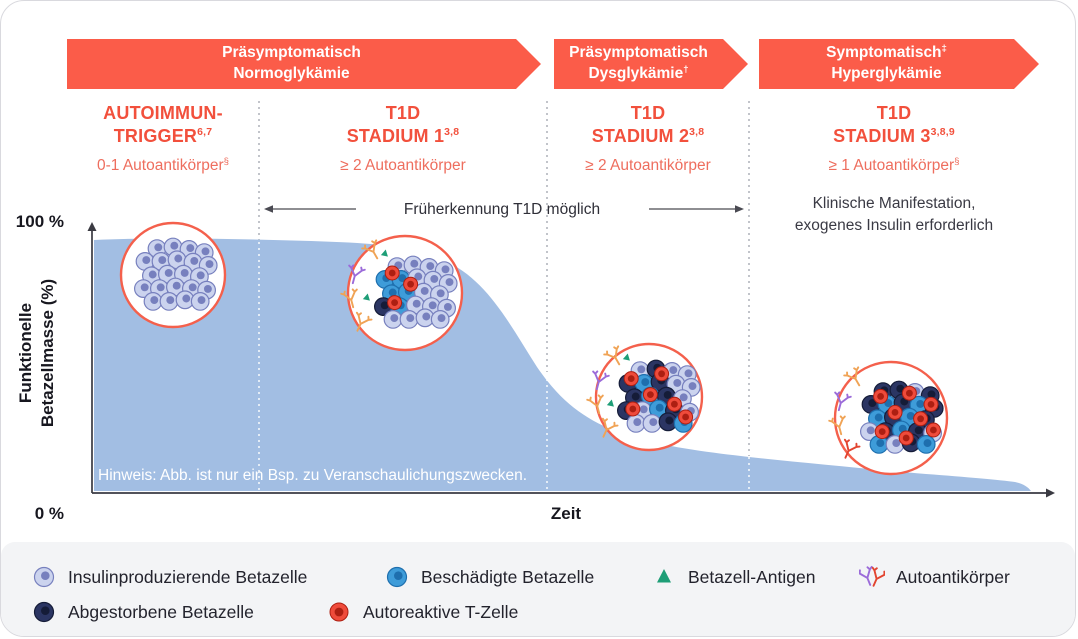  What do you see at coordinates (894, 203) in the screenshot?
I see `svg-text: Klinische Manifestation,` at bounding box center [894, 203].